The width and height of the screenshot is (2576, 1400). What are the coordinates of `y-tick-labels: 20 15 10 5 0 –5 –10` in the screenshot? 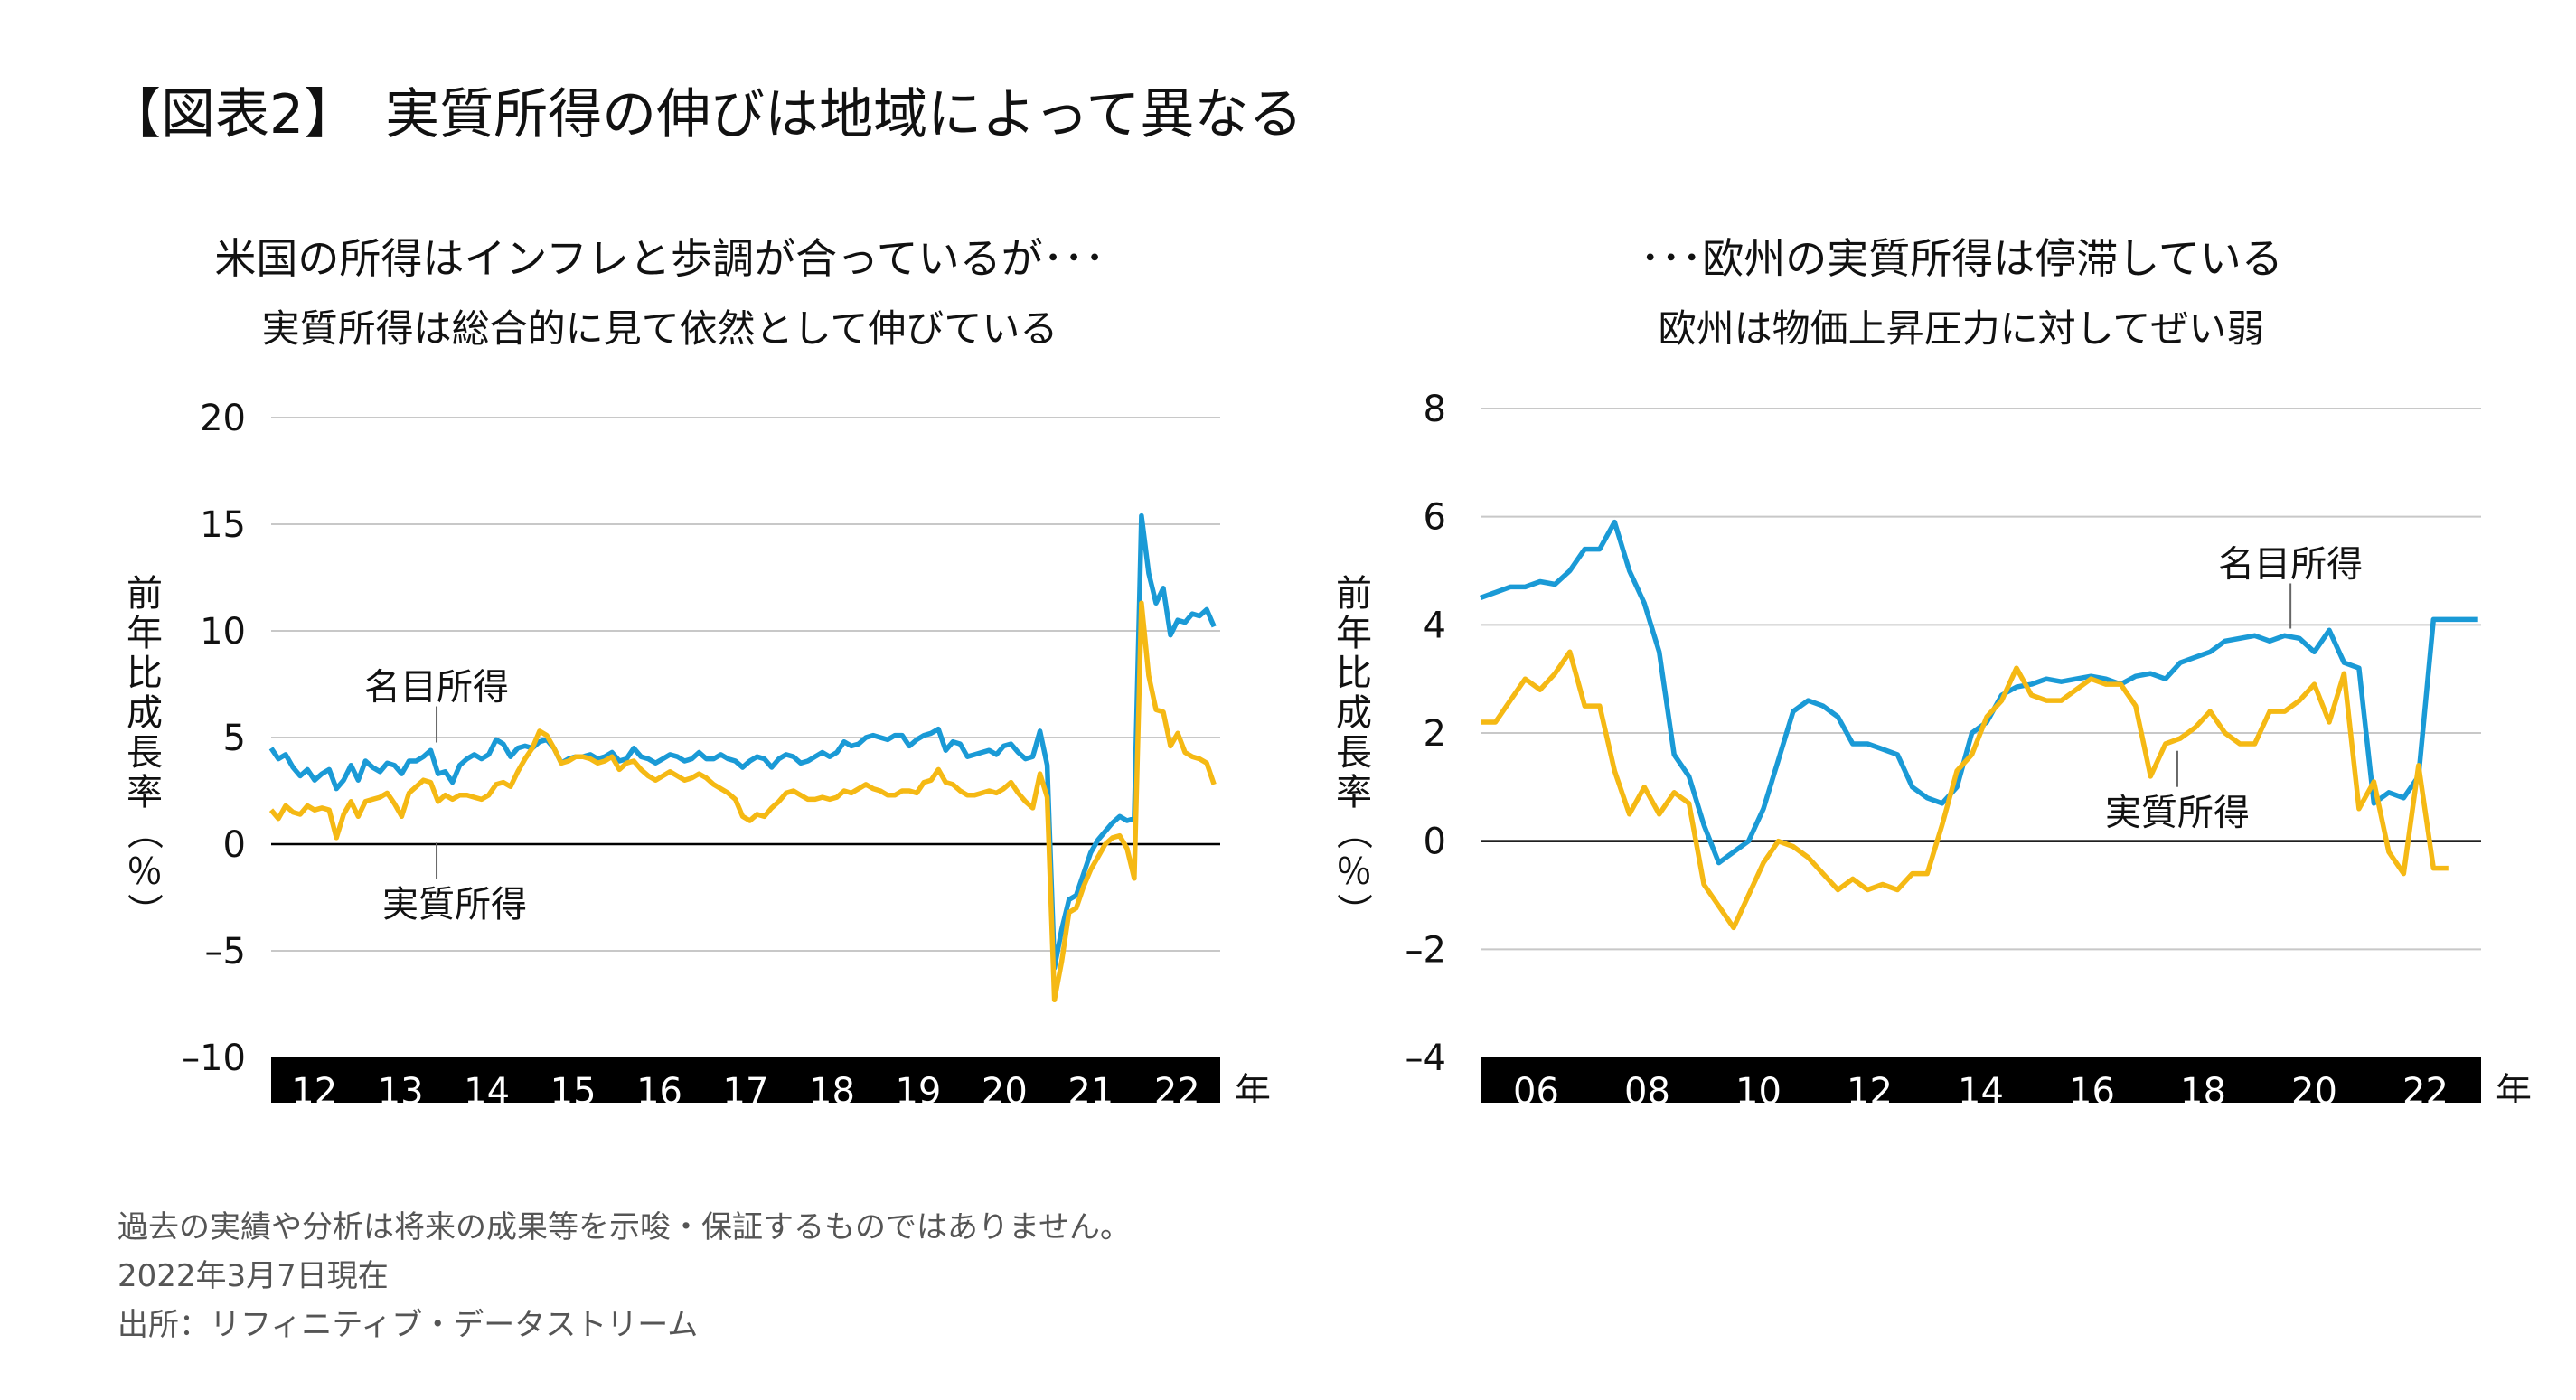 It's located at (214, 738).